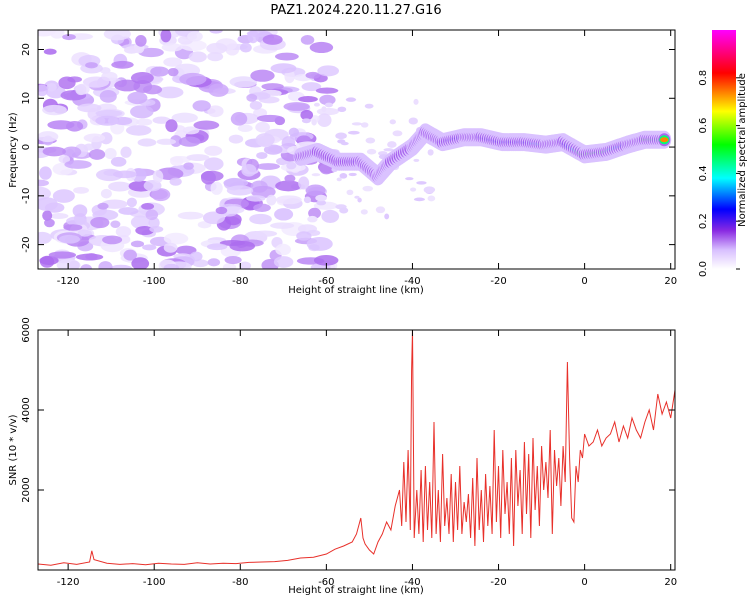 Image resolution: width=750 pixels, height=600 pixels. Describe the element at coordinates (326, 582) in the screenshot. I see `bottom-x-tick-label: -60` at that location.